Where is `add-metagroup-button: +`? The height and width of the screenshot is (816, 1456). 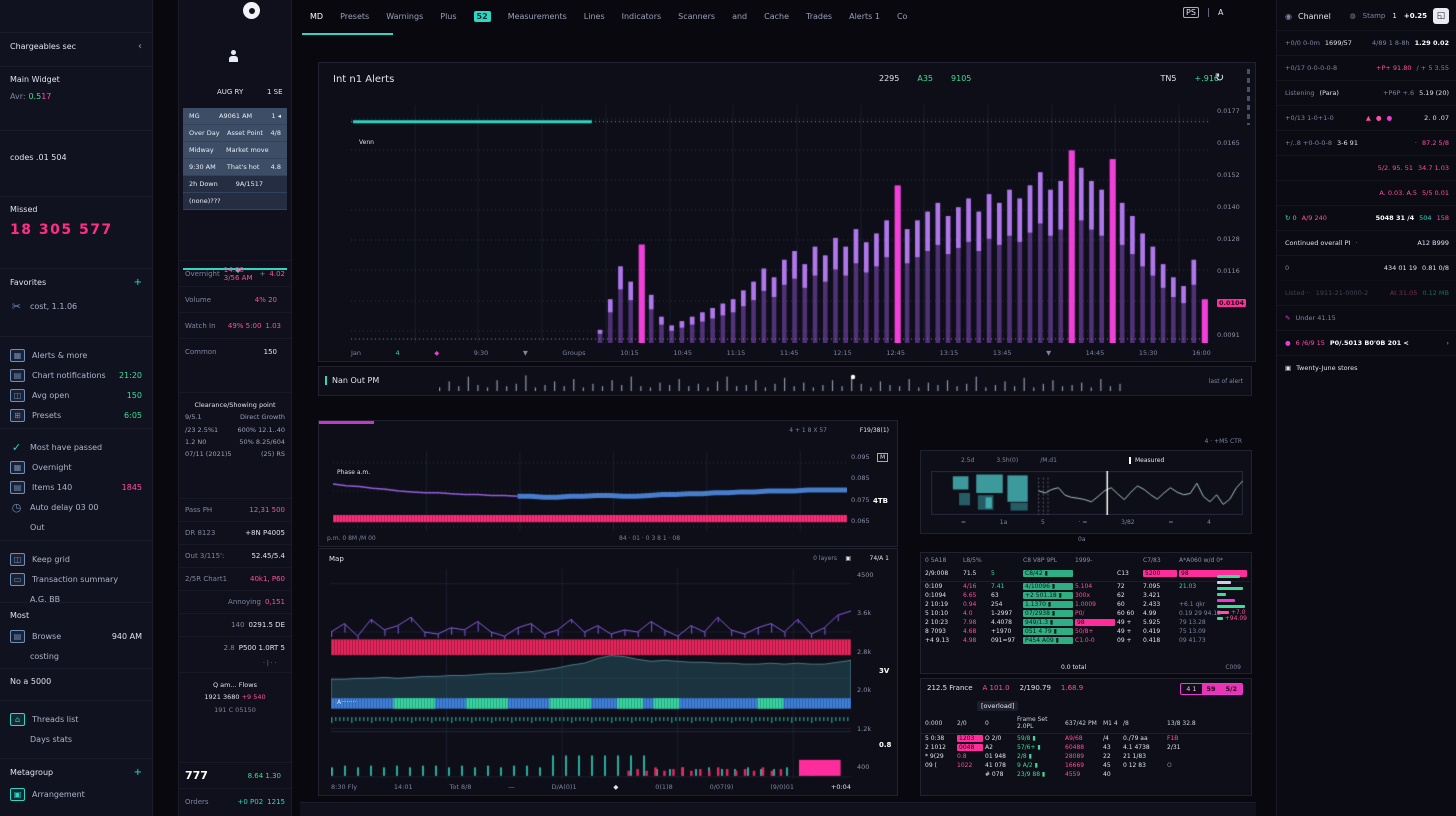 add-metagroup-button: + is located at coordinates (137, 772).